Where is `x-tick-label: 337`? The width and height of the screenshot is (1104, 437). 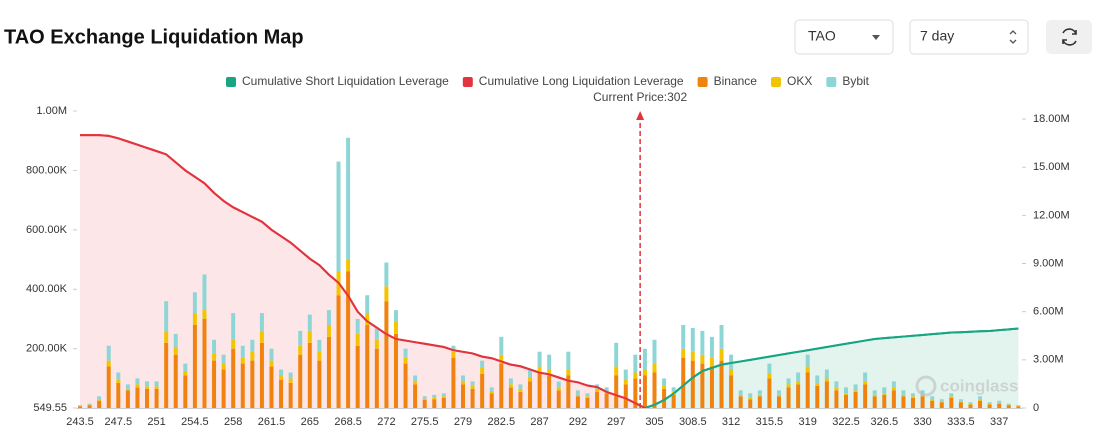 x-tick-label: 337 is located at coordinates (999, 422).